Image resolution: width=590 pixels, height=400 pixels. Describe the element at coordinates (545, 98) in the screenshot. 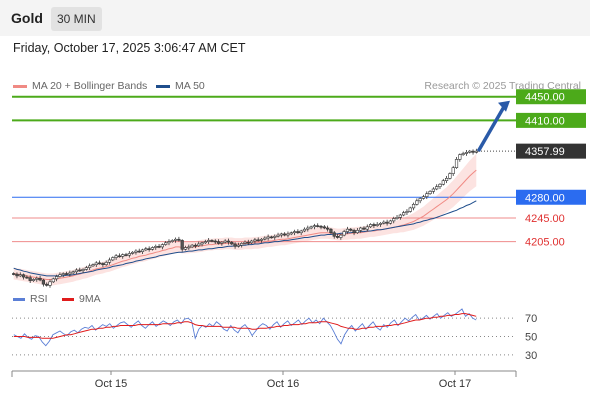

I see `level-label-0: 4450.00` at that location.